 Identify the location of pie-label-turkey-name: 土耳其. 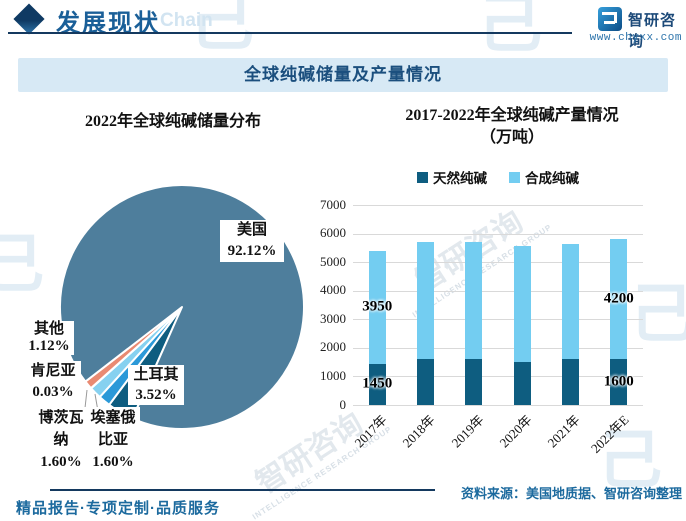
(156, 375).